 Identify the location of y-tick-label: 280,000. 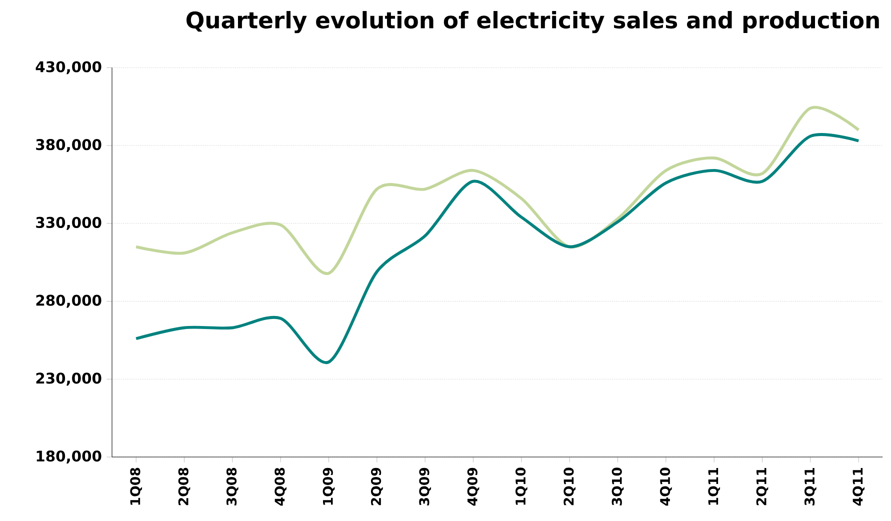
(69, 301).